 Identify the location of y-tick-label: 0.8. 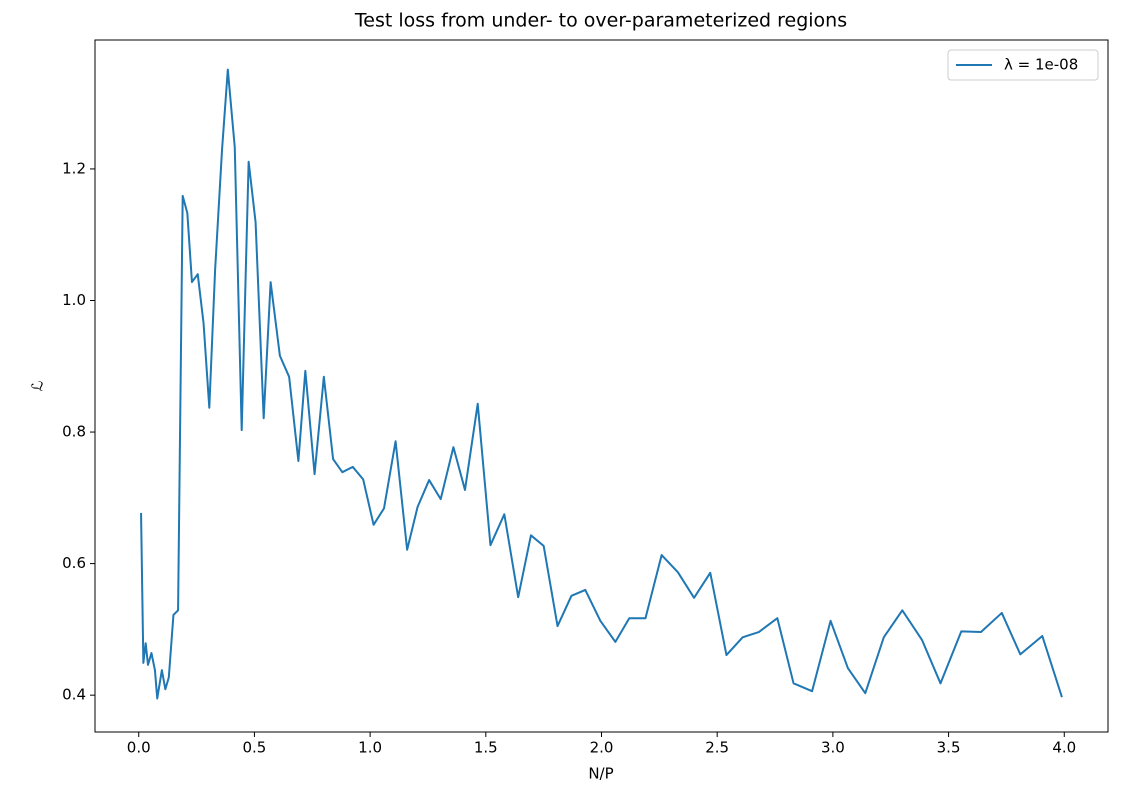
(74, 432).